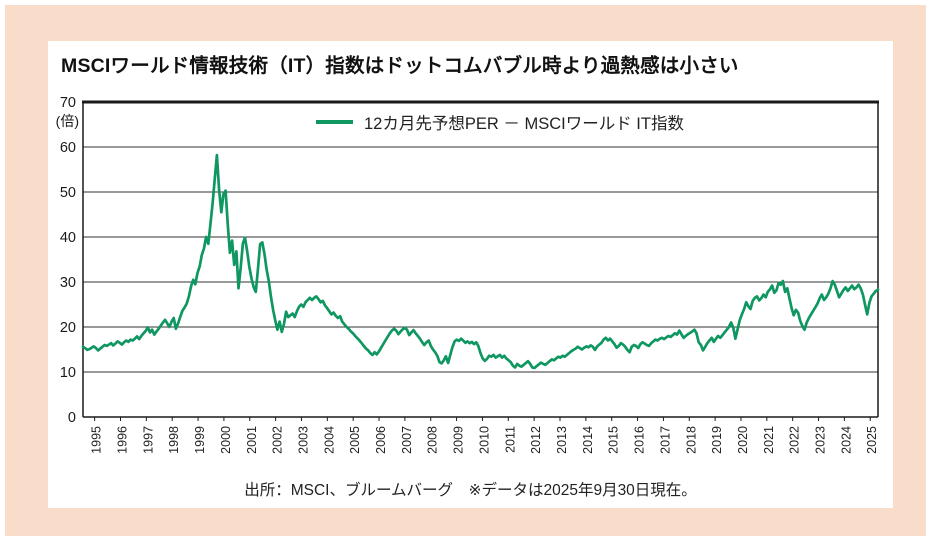 The image size is (931, 541). What do you see at coordinates (407, 440) in the screenshot?
I see `x-tick-label: 2007` at bounding box center [407, 440].